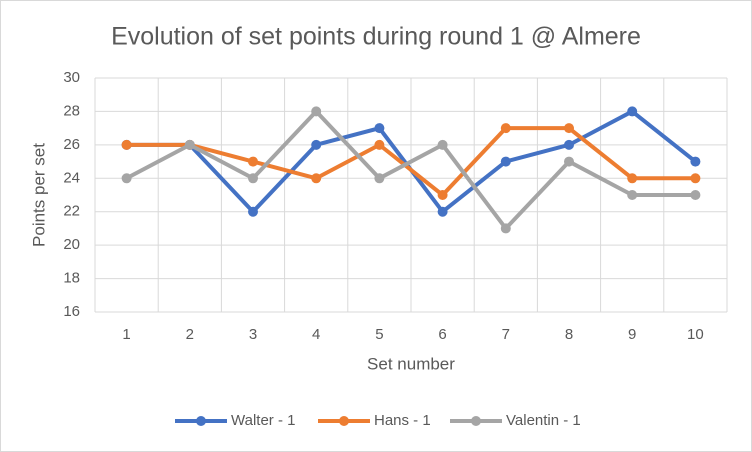 The width and height of the screenshot is (752, 452). What do you see at coordinates (695, 334) in the screenshot?
I see `x-tick-label: 10` at bounding box center [695, 334].